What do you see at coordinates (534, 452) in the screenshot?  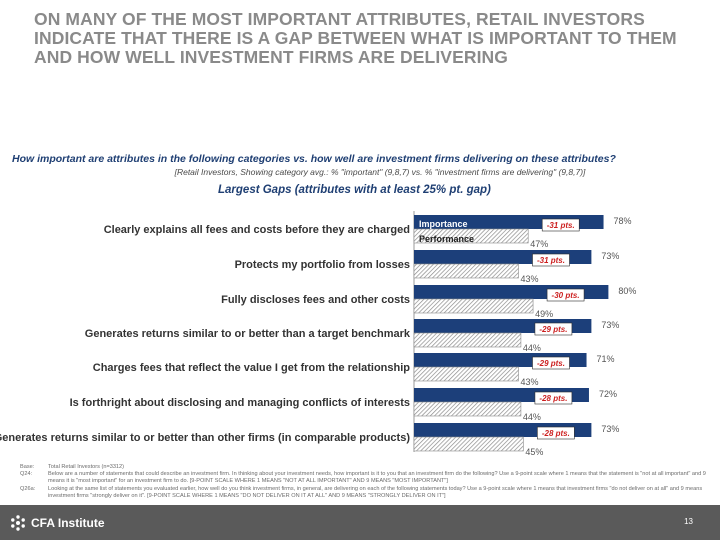 I see `performance-value-label: 45%` at bounding box center [534, 452].